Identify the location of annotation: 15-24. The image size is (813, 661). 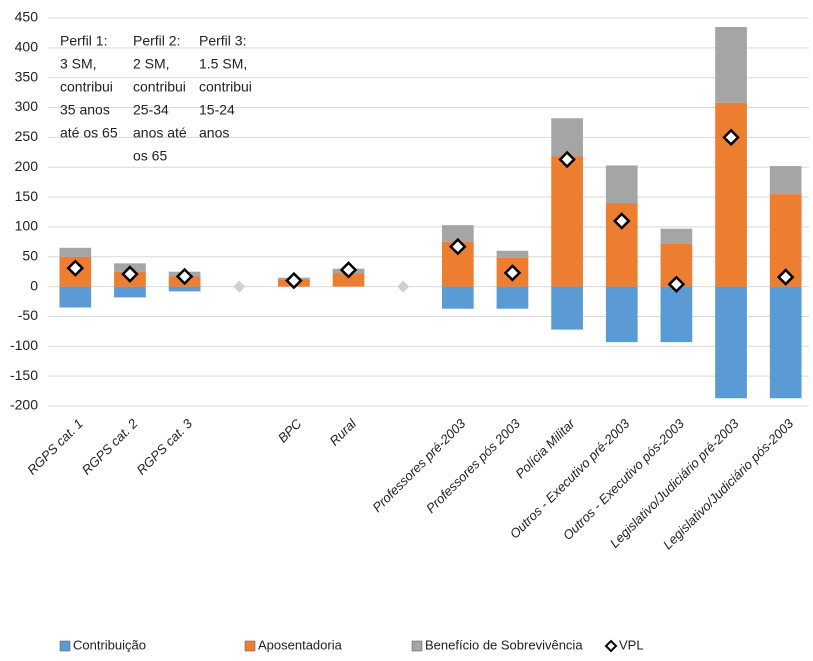
(217, 110).